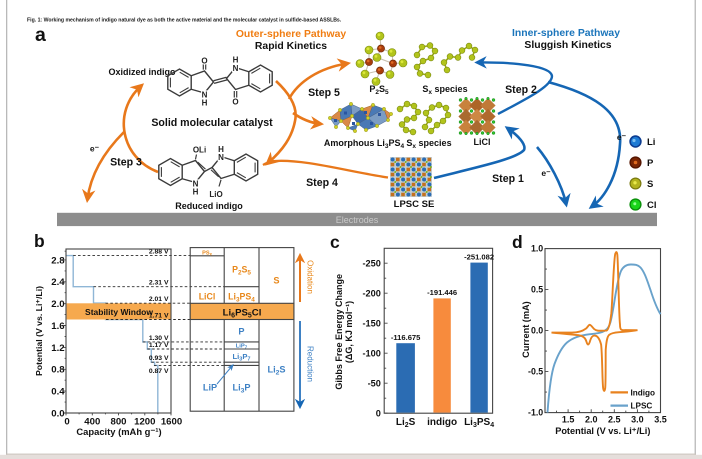  What do you see at coordinates (479, 256) in the screenshot?
I see `svg-text: -251.082` at bounding box center [479, 256].